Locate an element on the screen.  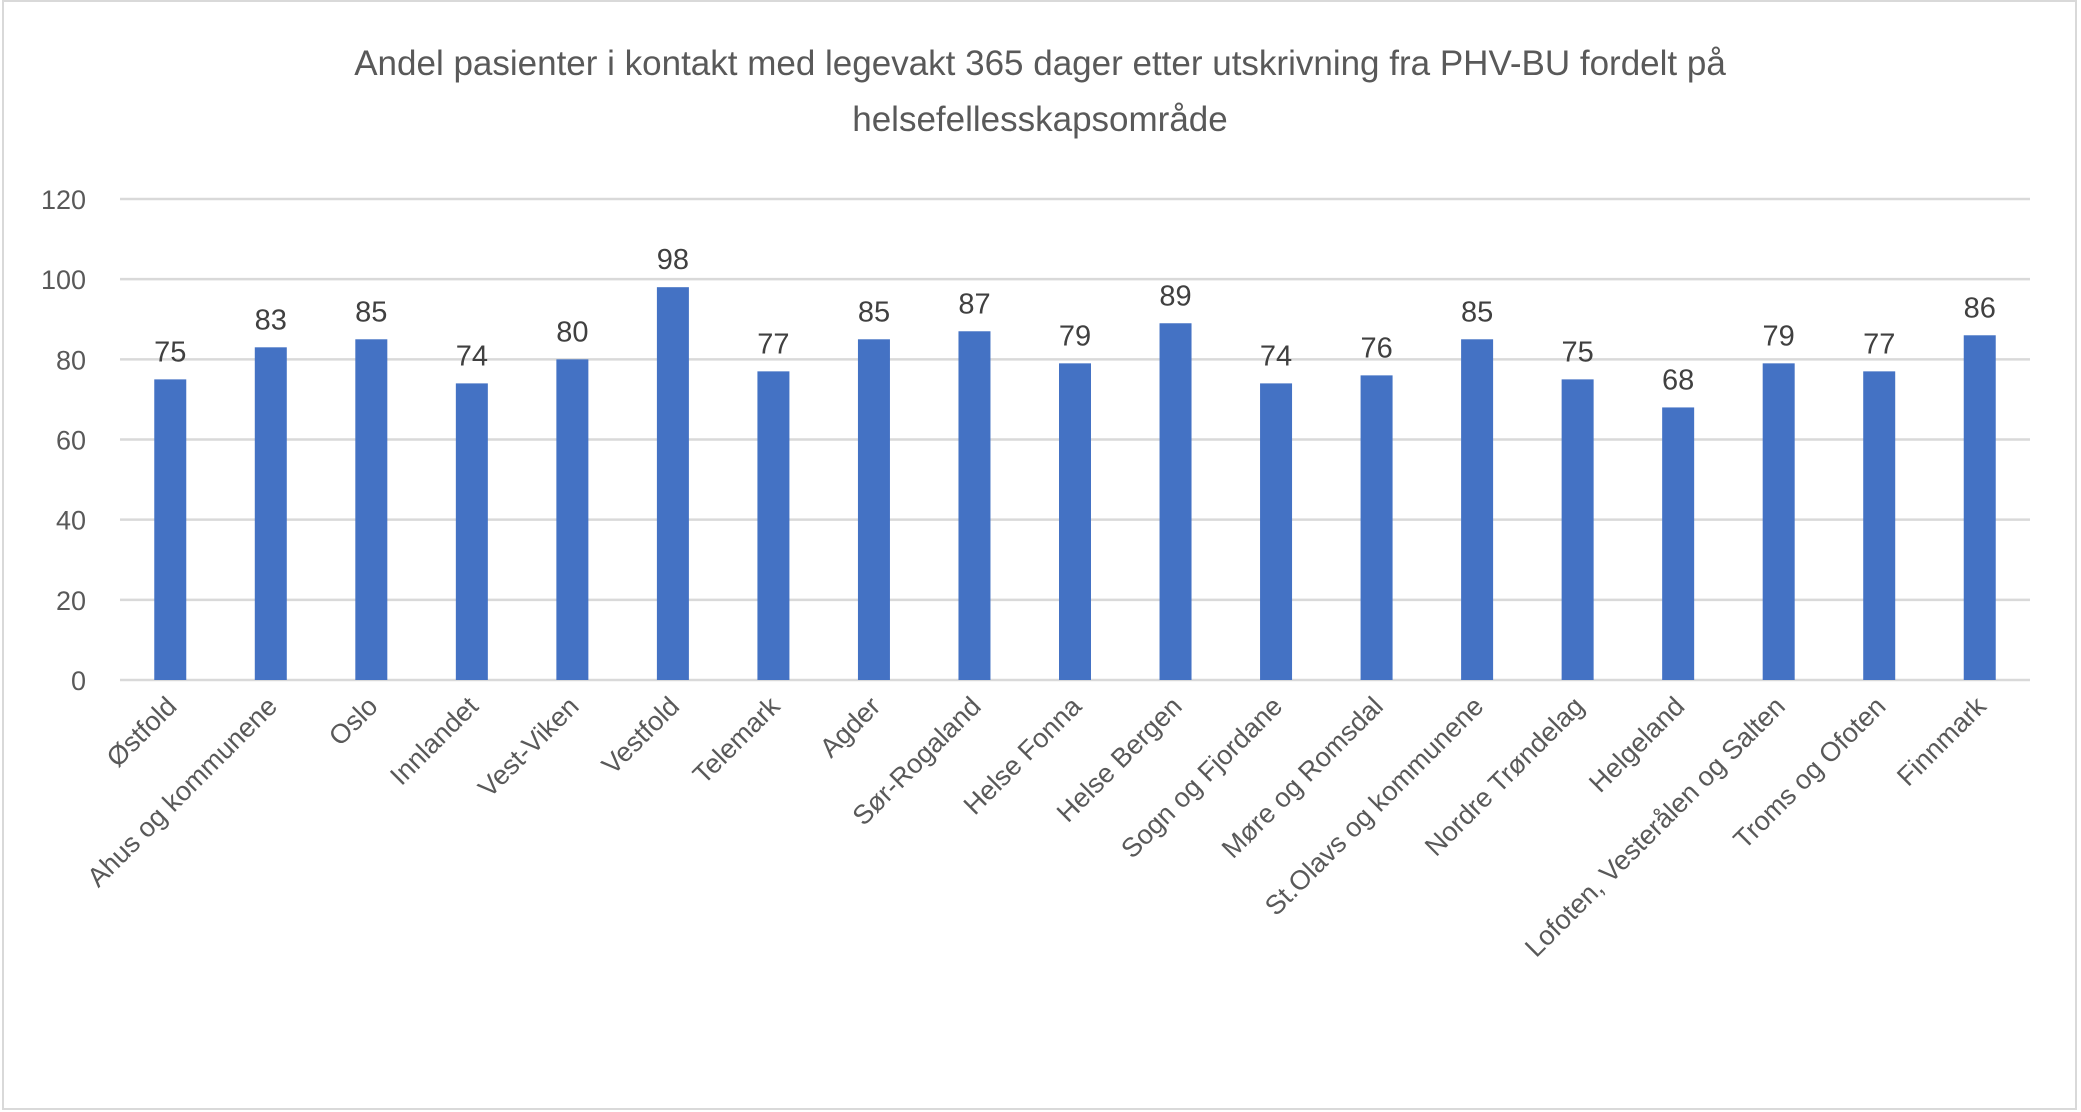
y-tick-label: 100 is located at coordinates (63, 280).